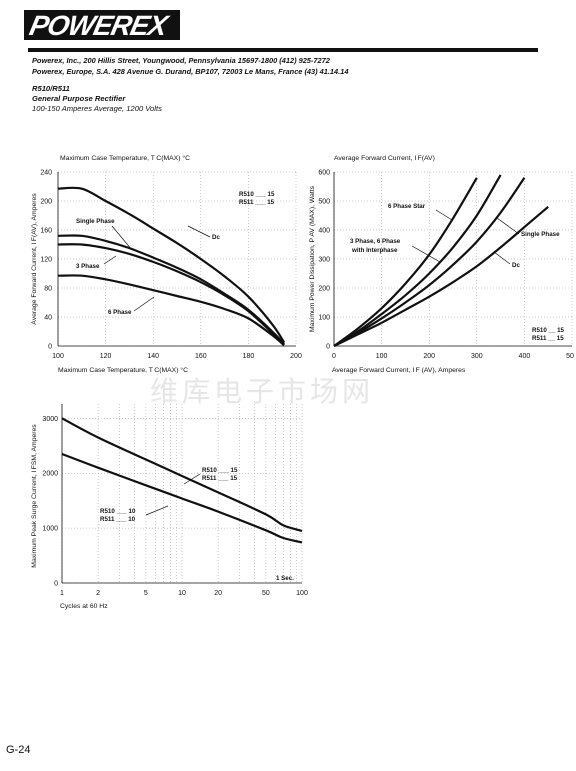 The image size is (576, 771). Describe the element at coordinates (144, 304) in the screenshot. I see `leader-6-phase` at that location.